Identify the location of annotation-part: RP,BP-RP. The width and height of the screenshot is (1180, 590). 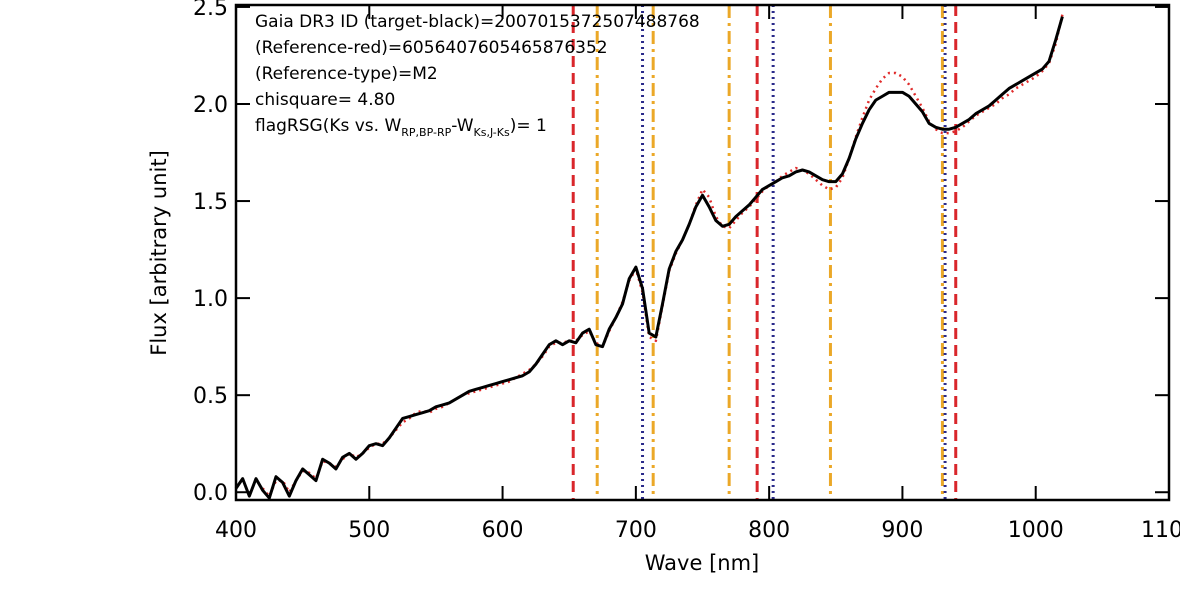
(426, 132).